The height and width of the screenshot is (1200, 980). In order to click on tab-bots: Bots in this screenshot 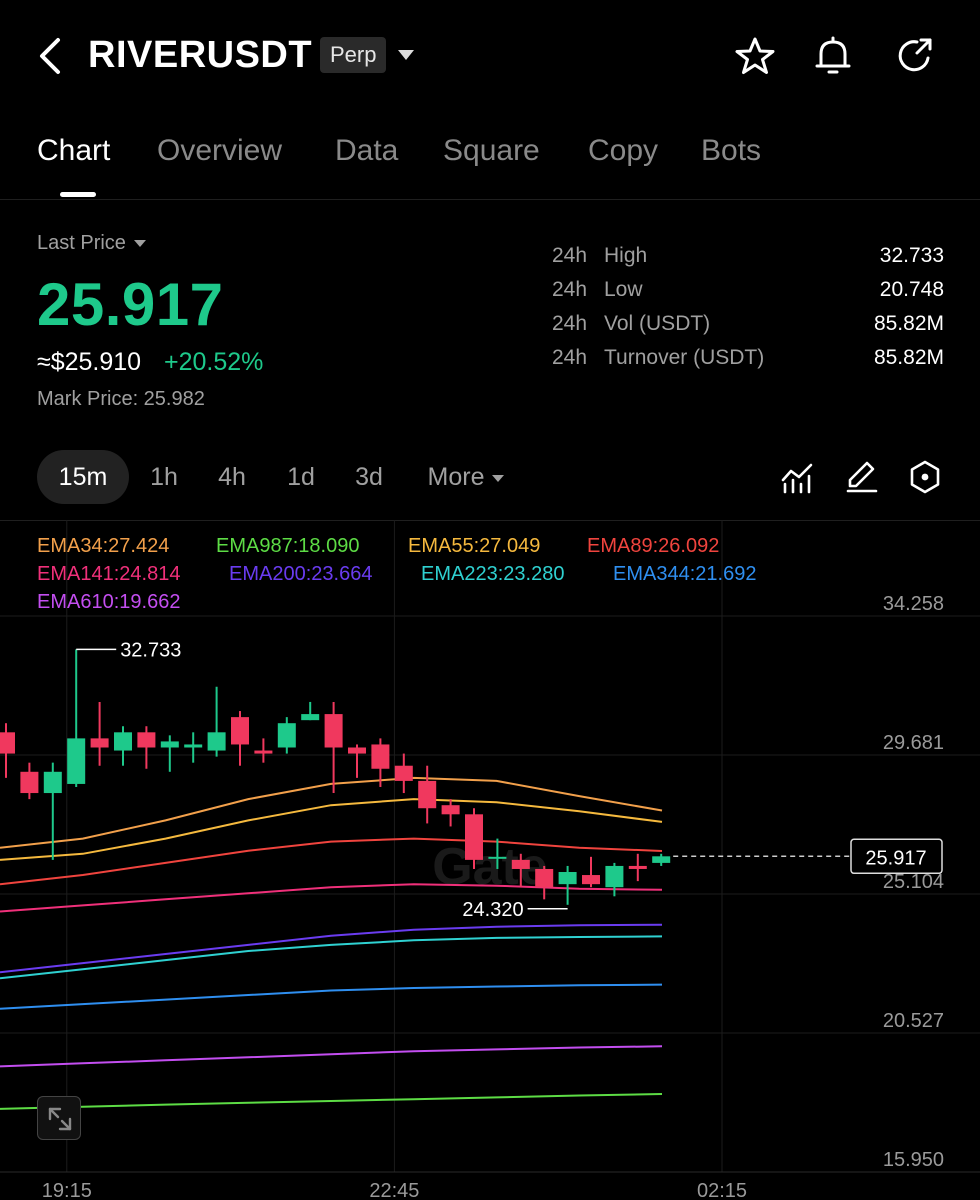, I will do `click(731, 150)`.